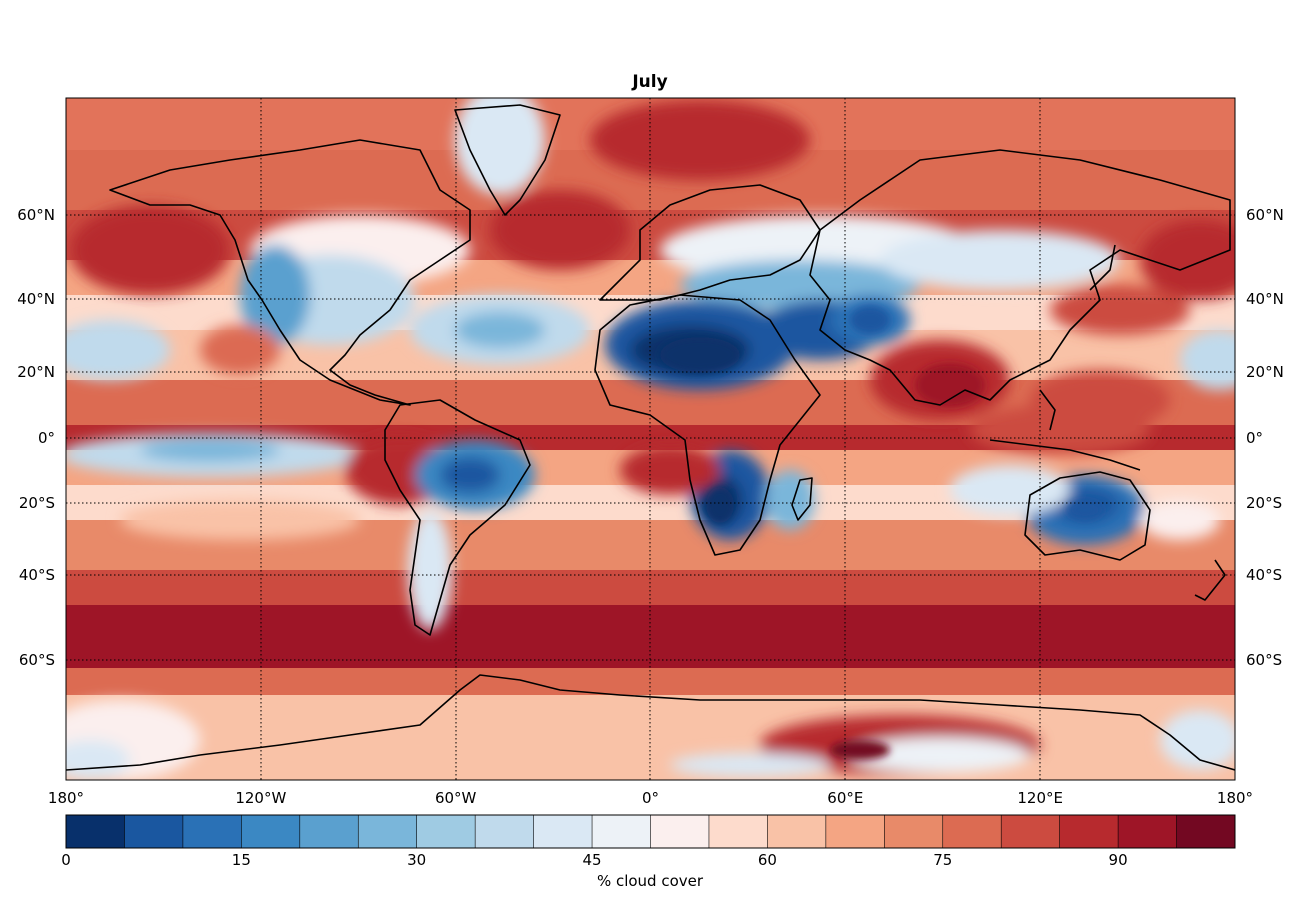 This screenshot has width=1300, height=900. What do you see at coordinates (241, 860) in the screenshot?
I see `colorbar-tick-label: 15` at bounding box center [241, 860].